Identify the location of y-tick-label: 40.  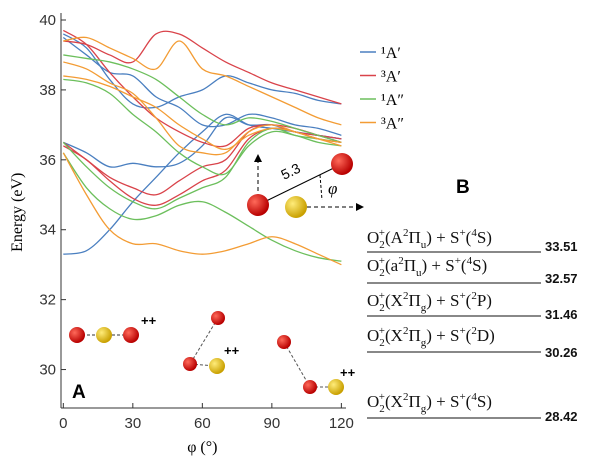
(47, 20).